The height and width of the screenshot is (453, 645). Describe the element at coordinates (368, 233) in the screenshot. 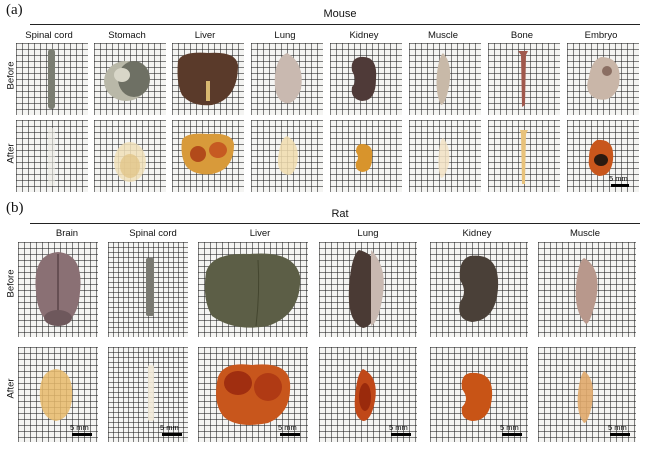

I see `col-label-b-3: Lung` at that location.